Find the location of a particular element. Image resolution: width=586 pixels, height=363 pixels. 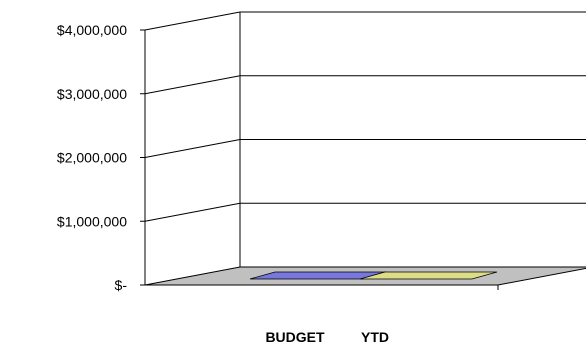

y-tick-label: $- is located at coordinates (121, 285).